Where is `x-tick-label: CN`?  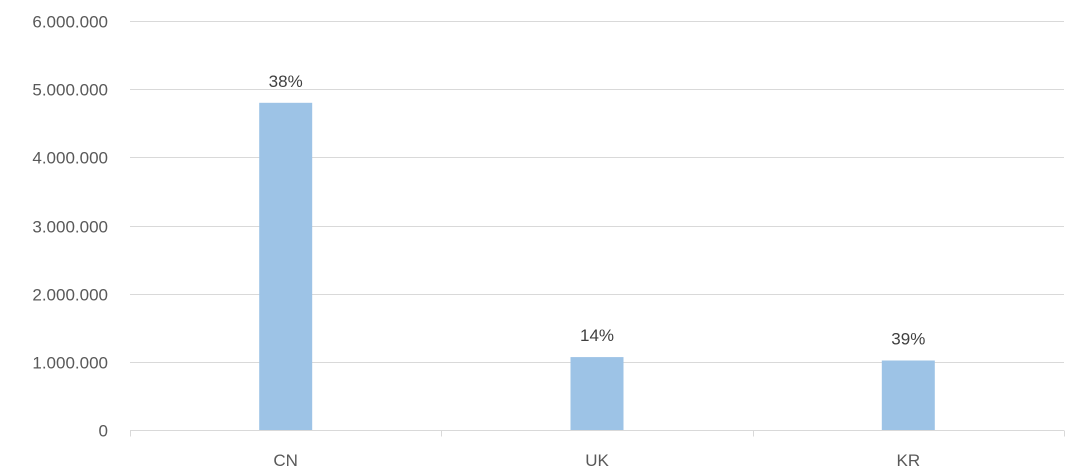
x-tick-label: CN is located at coordinates (285, 460).